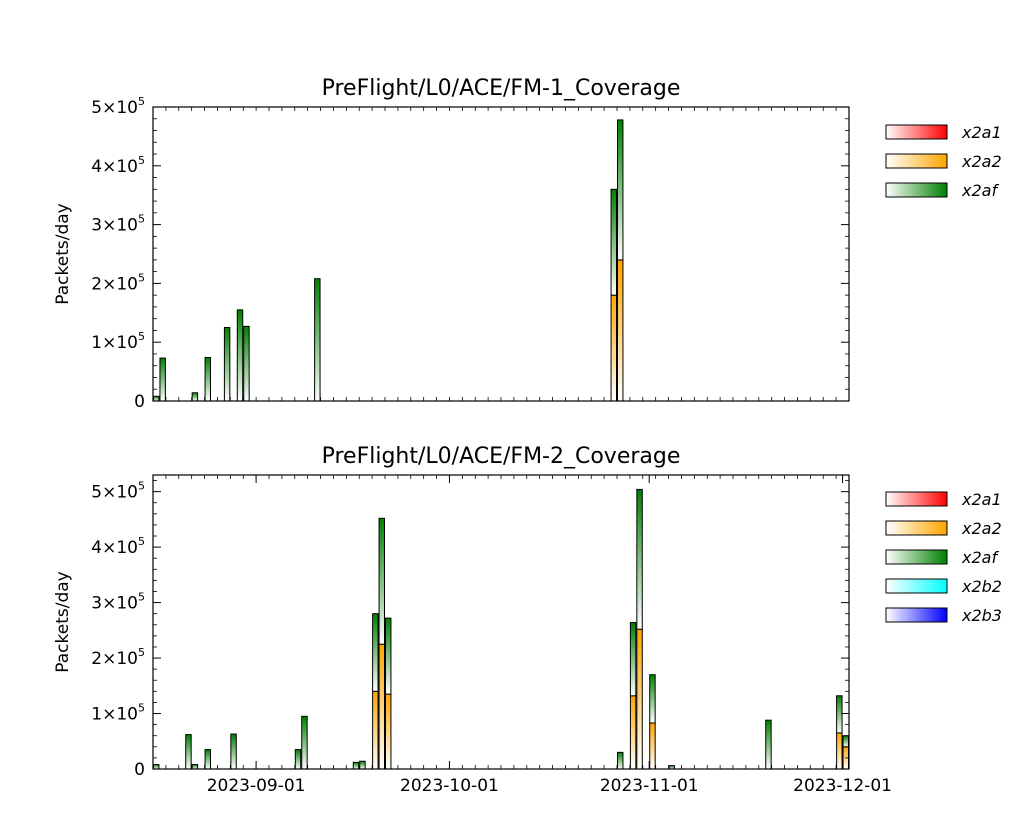 The width and height of the screenshot is (1024, 823). What do you see at coordinates (501, 88) in the screenshot?
I see `chart-title: PreFlight/L0/ACE/FM-1_Coverage` at bounding box center [501, 88].